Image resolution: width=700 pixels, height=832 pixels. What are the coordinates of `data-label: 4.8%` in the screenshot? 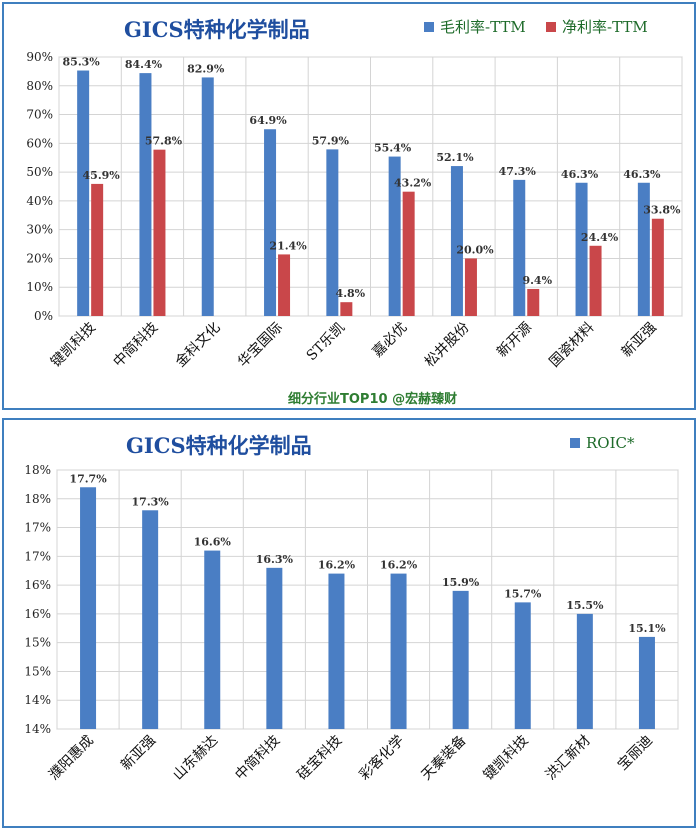 It's located at (351, 293).